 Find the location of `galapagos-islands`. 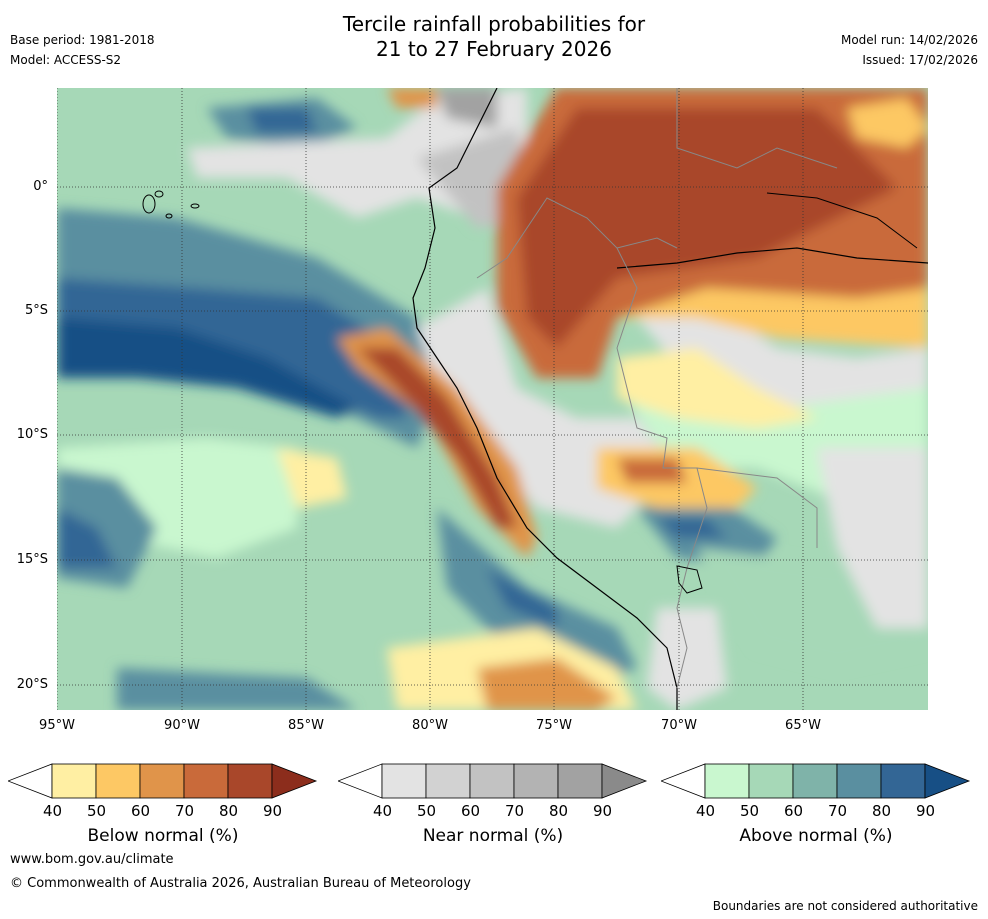

galapagos-islands is located at coordinates (171, 204).